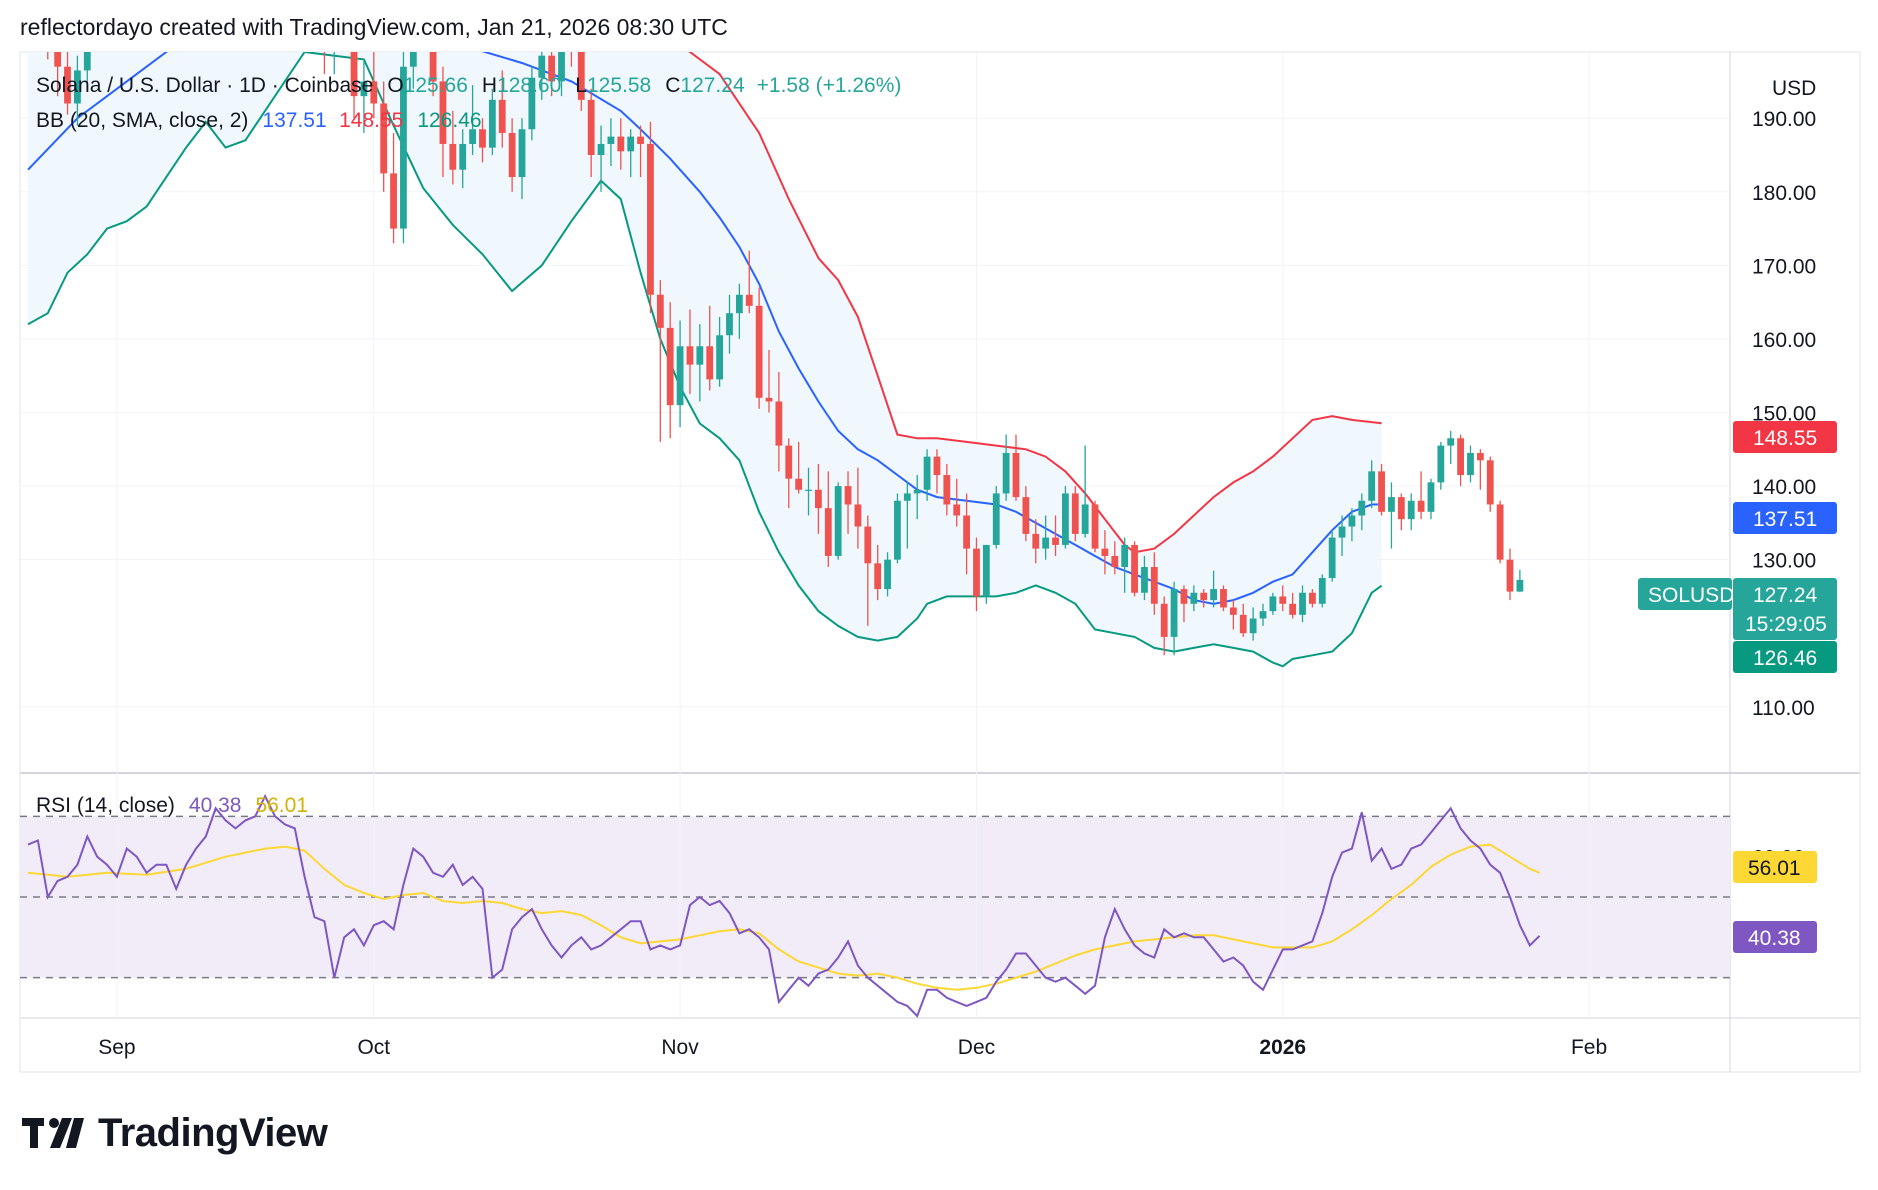  Describe the element at coordinates (1774, 868) in the screenshot. I see `rsi-ma-badge-text: 56.01` at that location.